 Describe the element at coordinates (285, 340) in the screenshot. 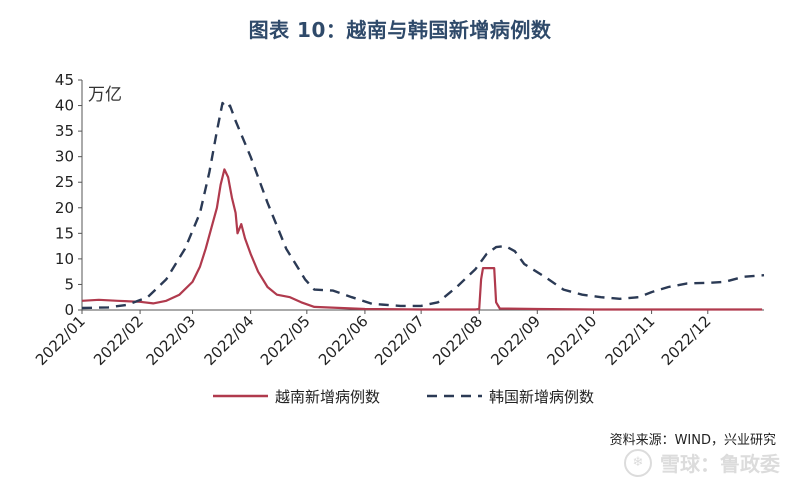

I see `x-tick-label: 2022/05` at that location.